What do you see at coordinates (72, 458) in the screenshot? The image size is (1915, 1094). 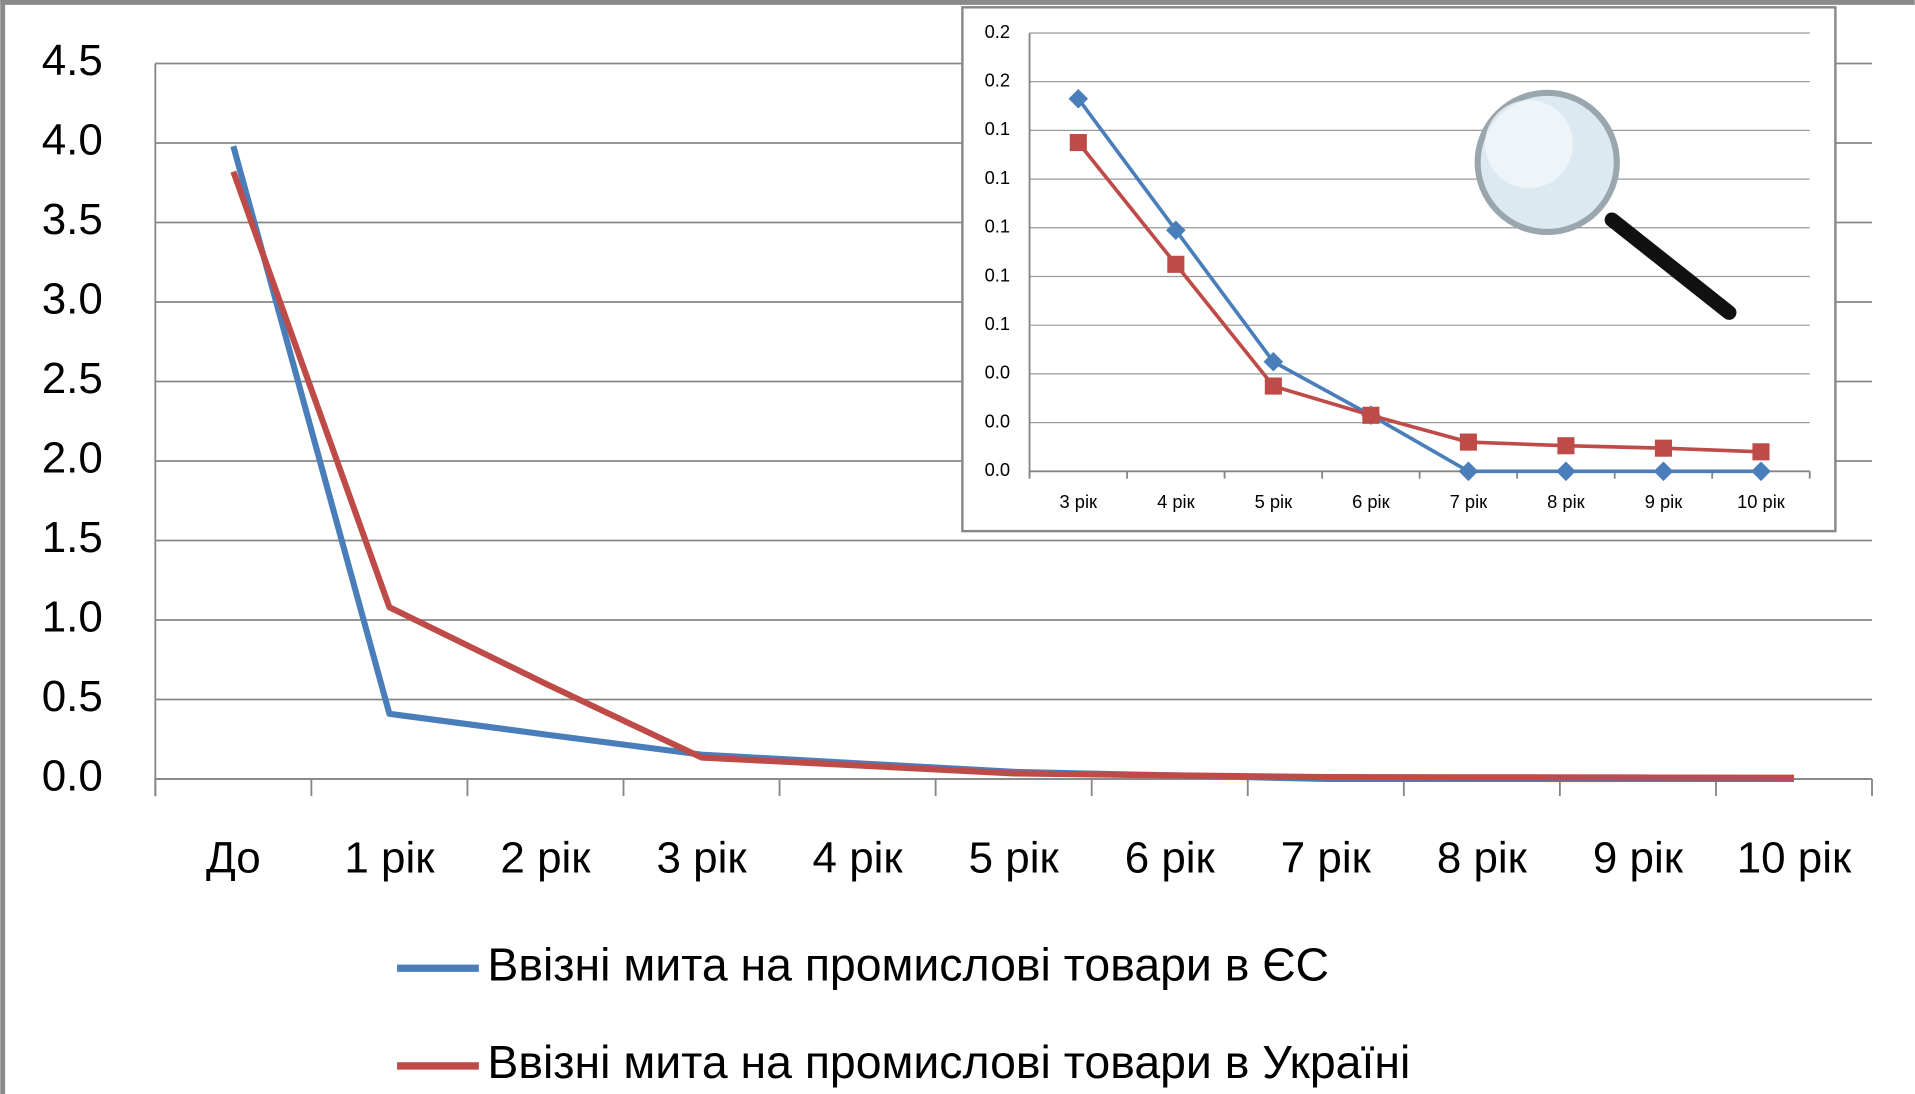 I see `y-tick-label: 2.0` at bounding box center [72, 458].